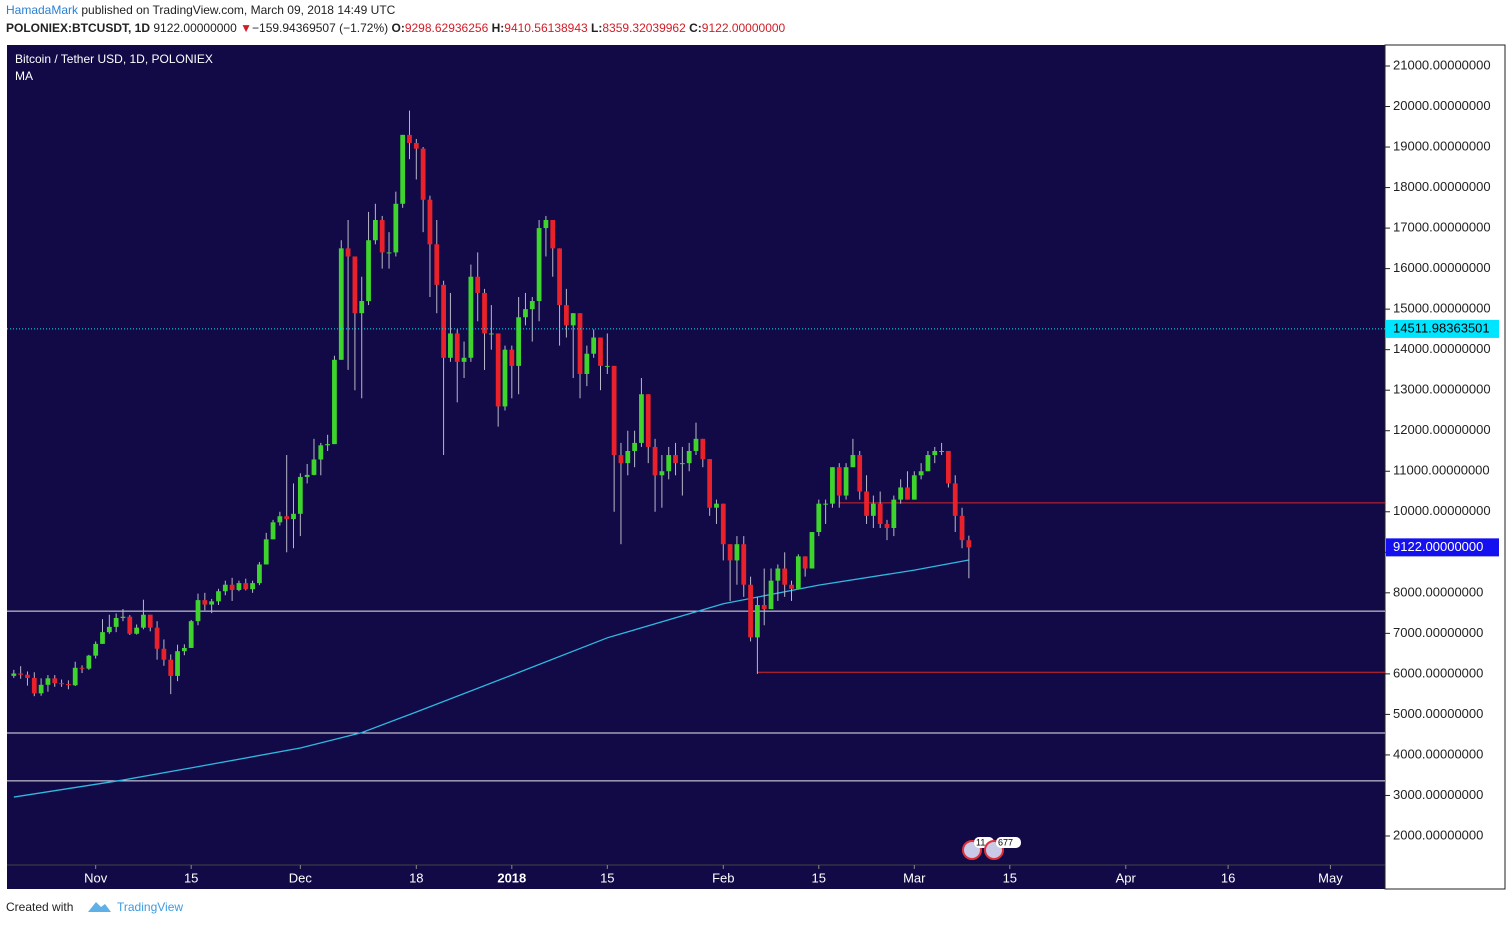 This screenshot has width=1511, height=926. What do you see at coordinates (150, 907) in the screenshot?
I see `footer-brand: TradingView` at bounding box center [150, 907].